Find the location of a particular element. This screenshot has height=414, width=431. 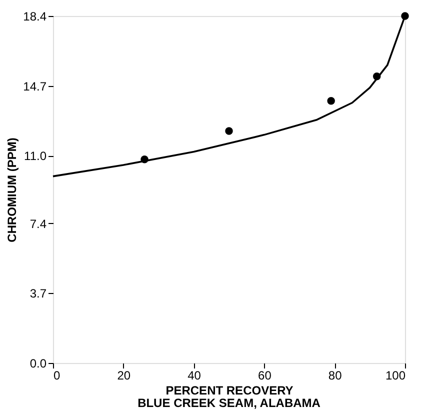

y-tick-label: 14.7 is located at coordinates (35, 86).